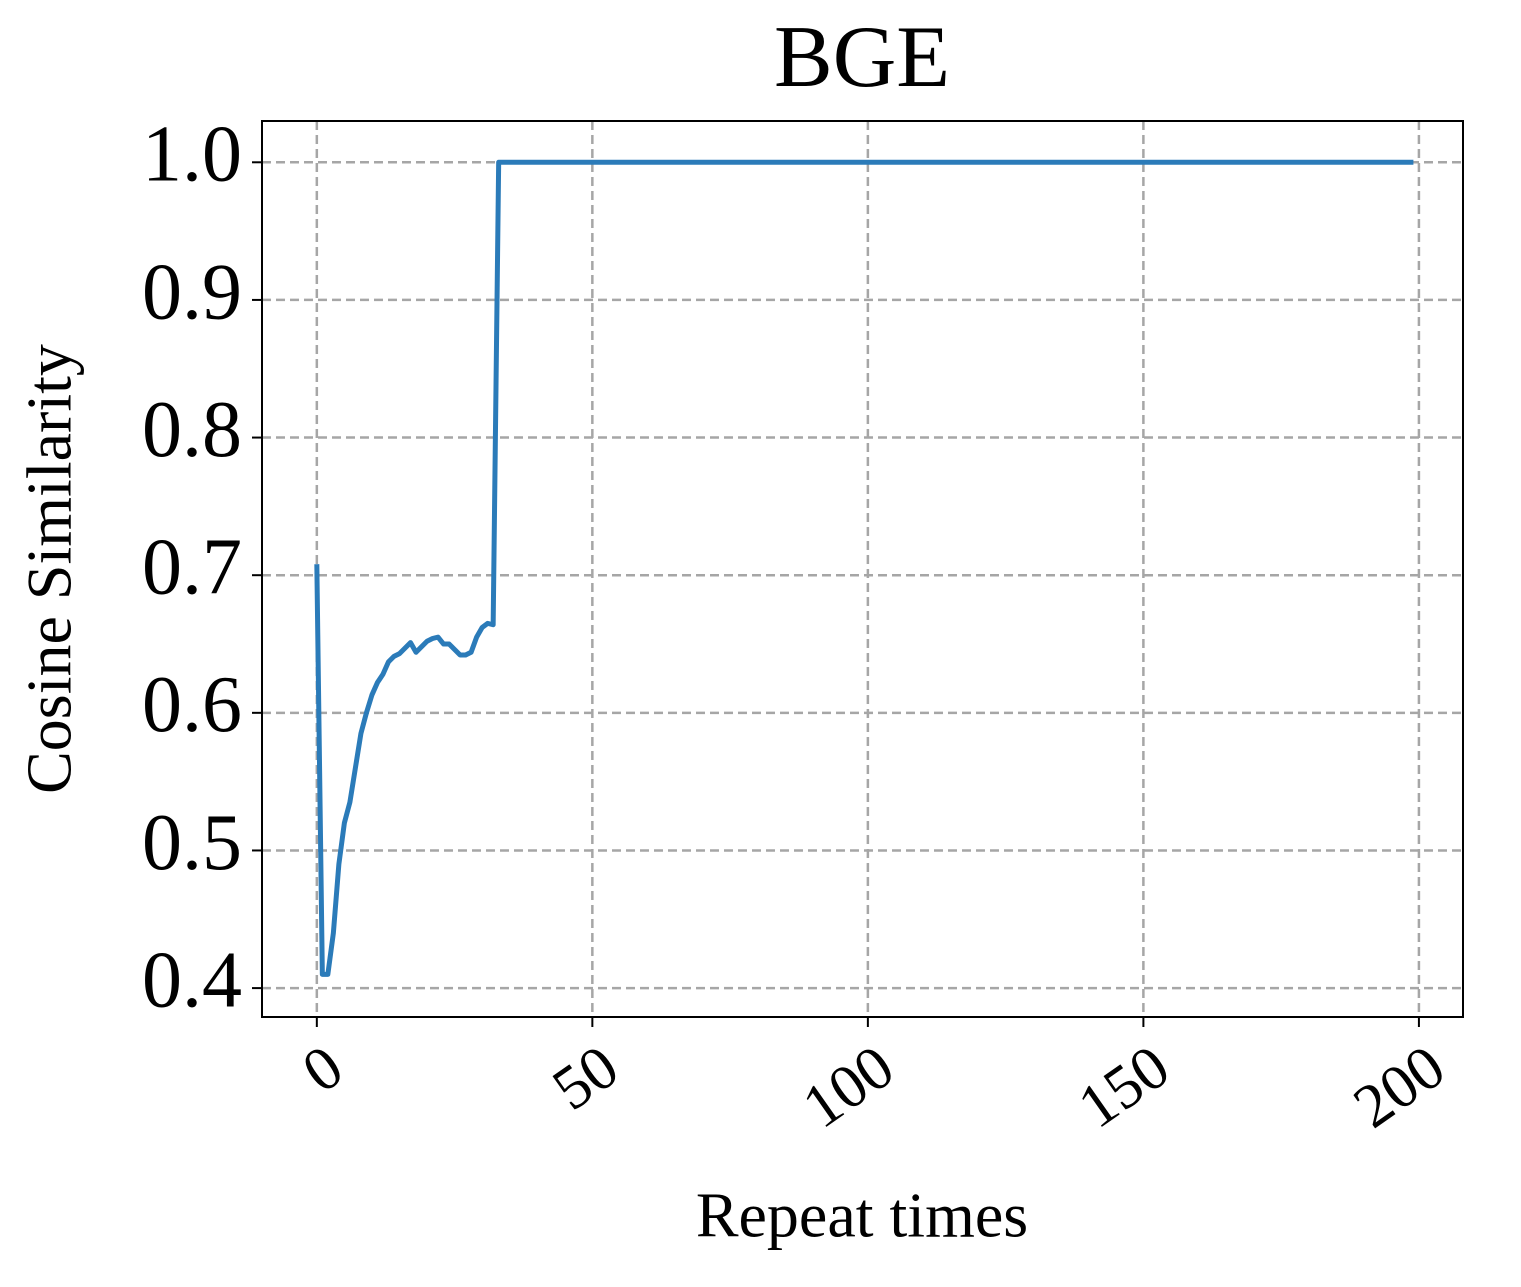 This screenshot has width=1521, height=1287. I want to click on x-tick-label: 150, so click(1123, 1086).